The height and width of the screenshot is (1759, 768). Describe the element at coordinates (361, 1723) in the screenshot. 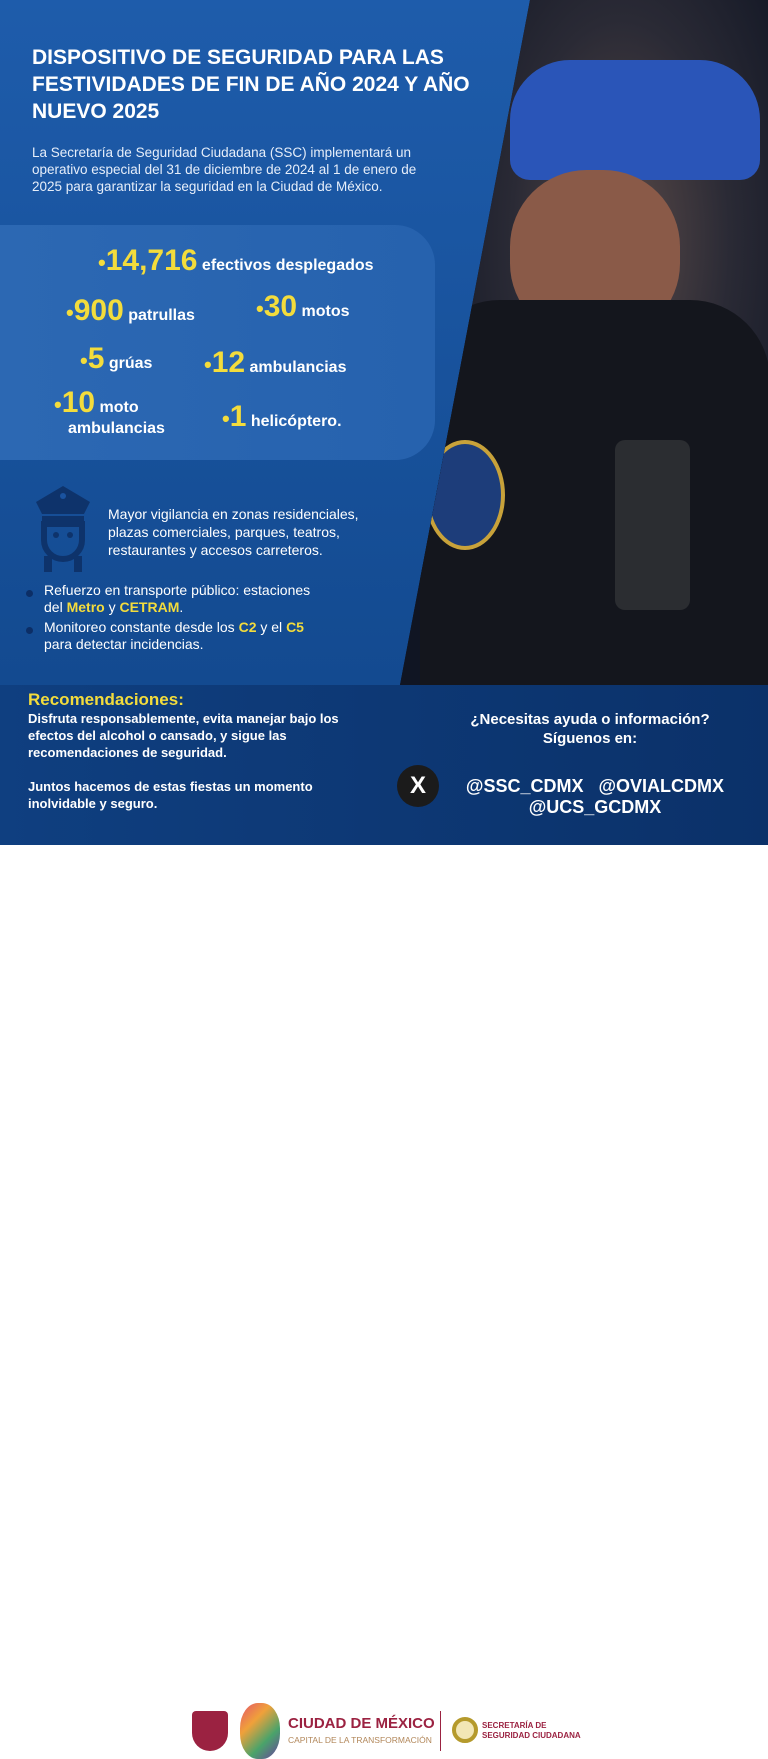

I see `city-name: CIUDAD DE MÉXICO` at that location.